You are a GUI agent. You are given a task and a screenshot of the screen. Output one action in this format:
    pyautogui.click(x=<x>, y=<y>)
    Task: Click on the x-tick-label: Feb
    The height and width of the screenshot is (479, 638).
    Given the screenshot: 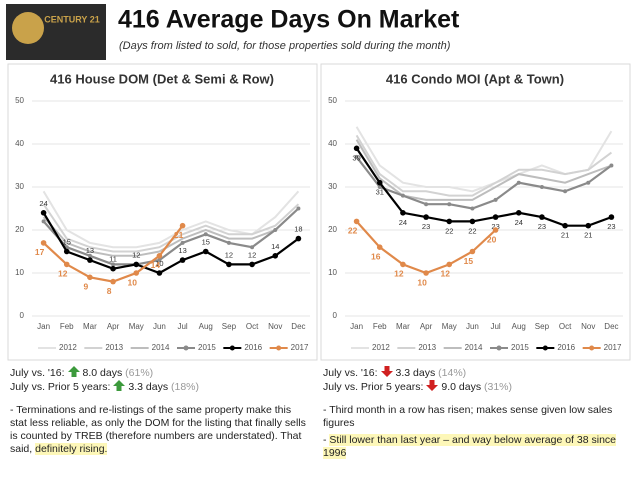 What is the action you would take?
    pyautogui.click(x=380, y=326)
    